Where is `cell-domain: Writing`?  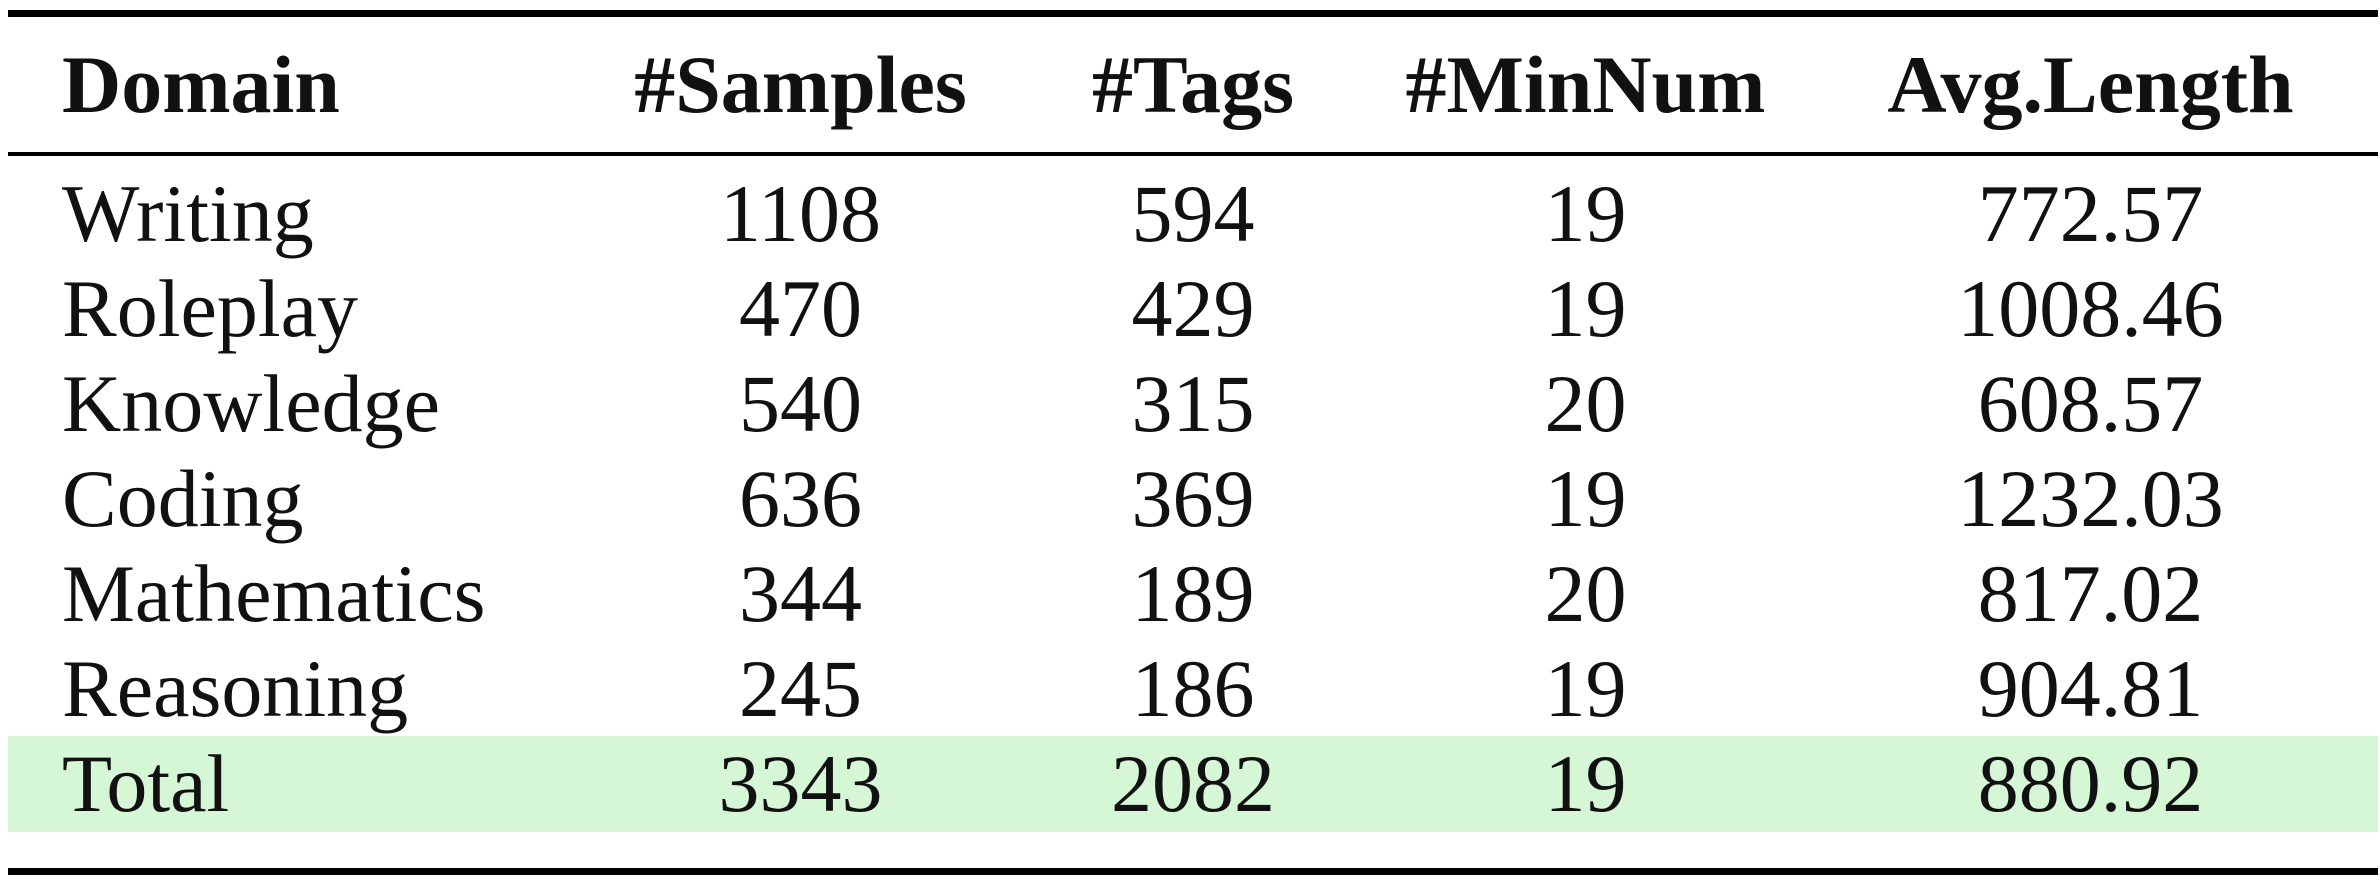
cell-domain: Writing is located at coordinates (188, 213).